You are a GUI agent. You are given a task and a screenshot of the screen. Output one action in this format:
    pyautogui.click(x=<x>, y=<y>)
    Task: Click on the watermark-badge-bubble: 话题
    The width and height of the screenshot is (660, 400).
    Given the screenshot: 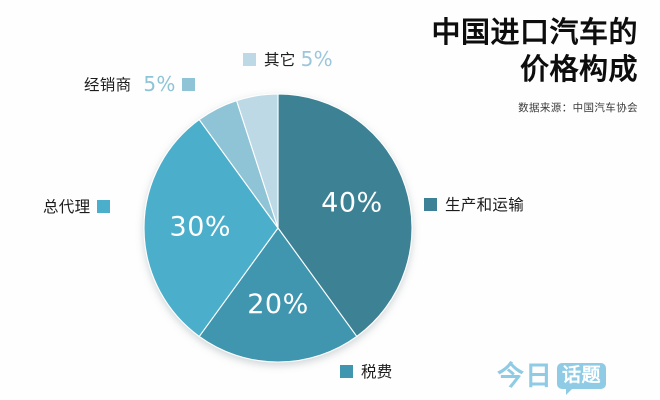 What is the action you would take?
    pyautogui.click(x=582, y=379)
    